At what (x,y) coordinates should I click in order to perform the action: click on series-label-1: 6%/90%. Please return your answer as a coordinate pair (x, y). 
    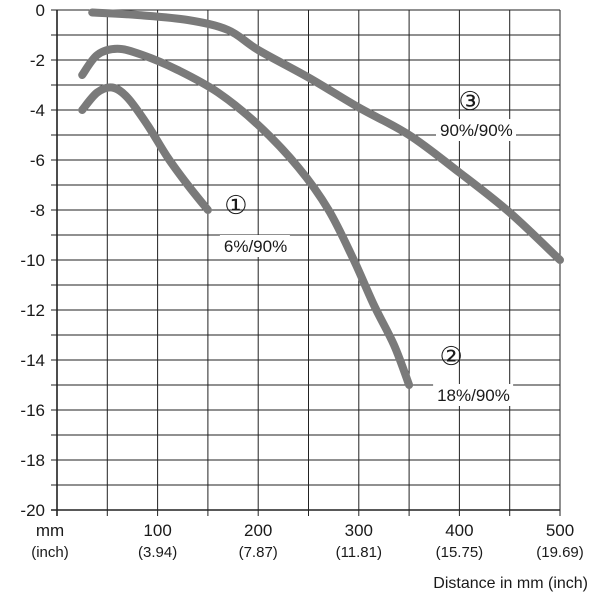
    Looking at the image, I should click on (255, 246).